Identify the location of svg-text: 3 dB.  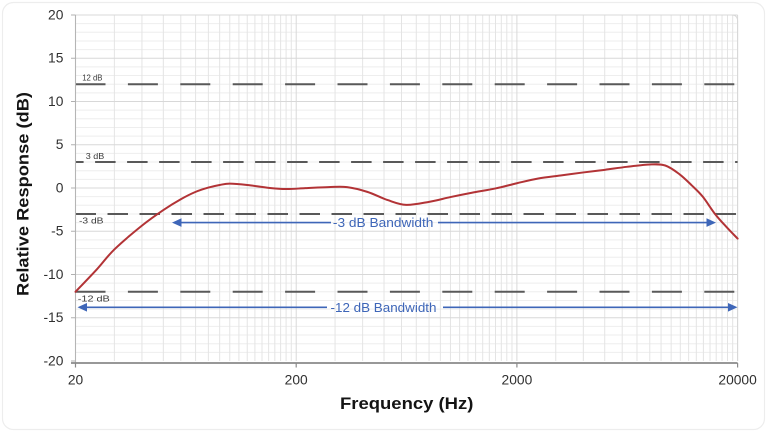
(95, 156).